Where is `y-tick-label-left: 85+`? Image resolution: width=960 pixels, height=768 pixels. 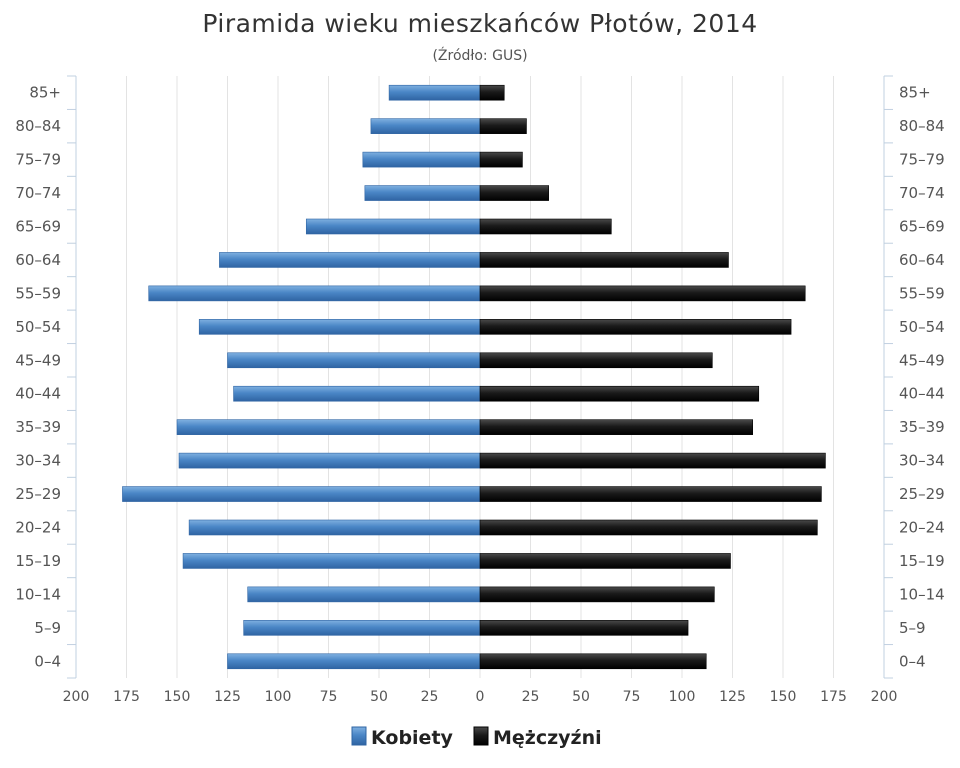
y-tick-label-left: 85+ is located at coordinates (45, 93).